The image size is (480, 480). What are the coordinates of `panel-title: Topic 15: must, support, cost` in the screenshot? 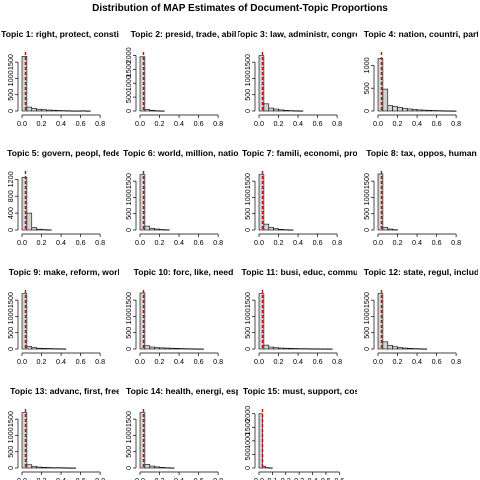 It's located at (302, 391).